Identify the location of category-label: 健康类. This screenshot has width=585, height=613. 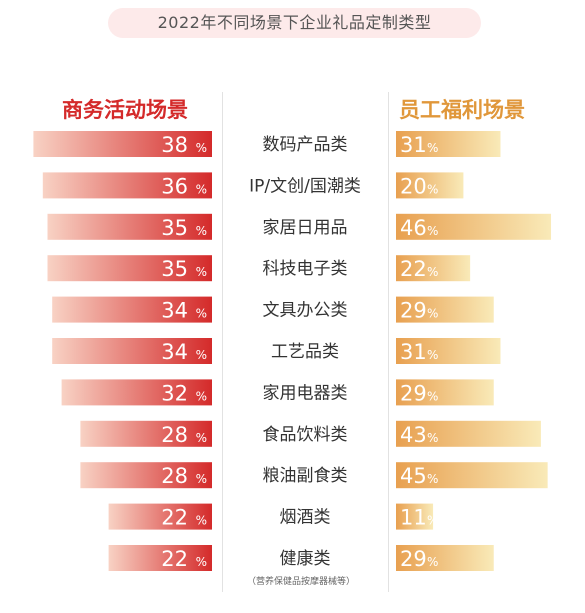
(305, 559).